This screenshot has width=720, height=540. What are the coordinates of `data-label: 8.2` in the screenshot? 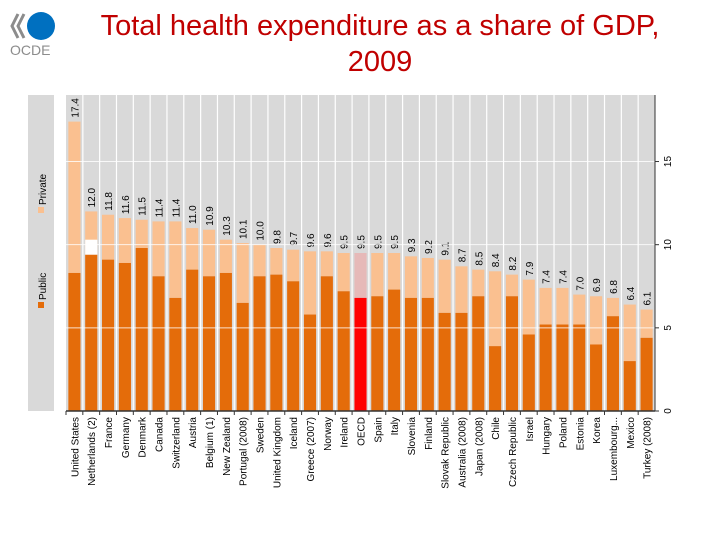 It's located at (513, 263).